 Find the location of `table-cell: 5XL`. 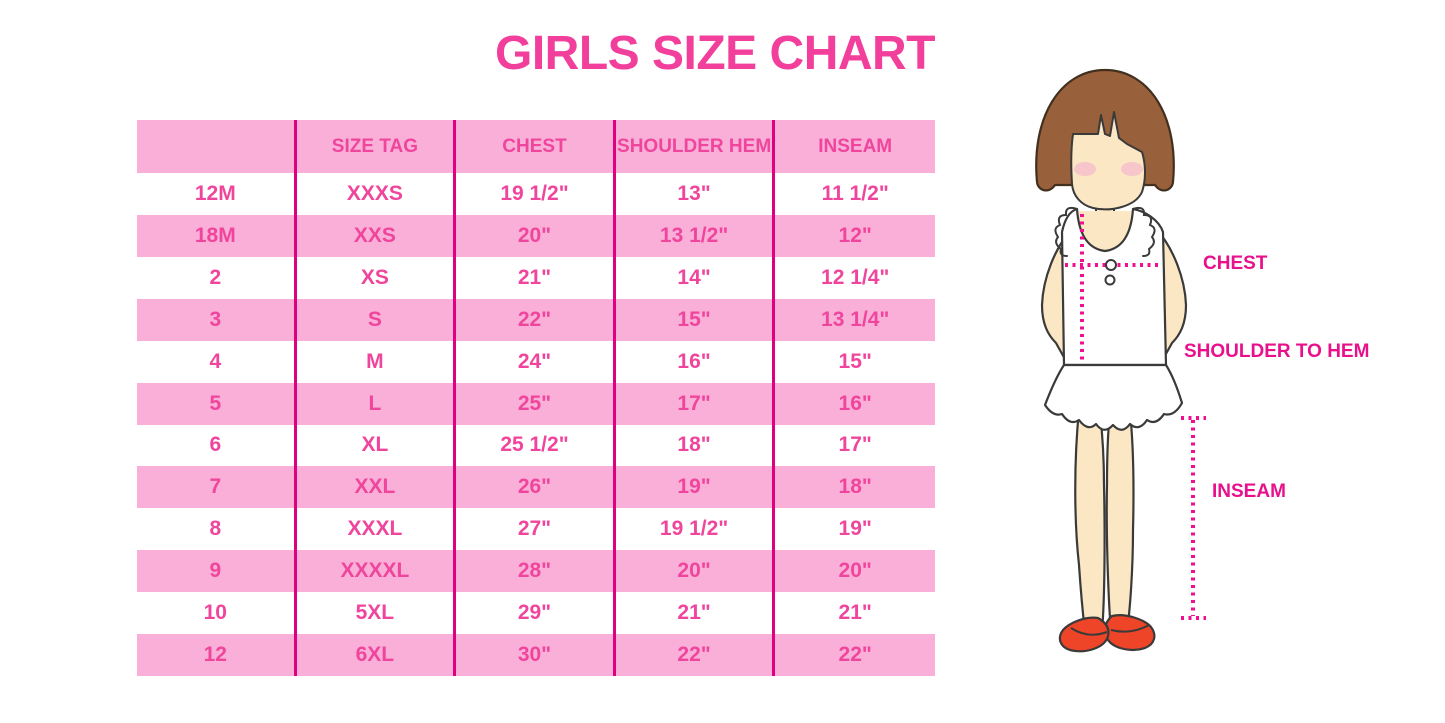

table-cell: 5XL is located at coordinates (376, 613).